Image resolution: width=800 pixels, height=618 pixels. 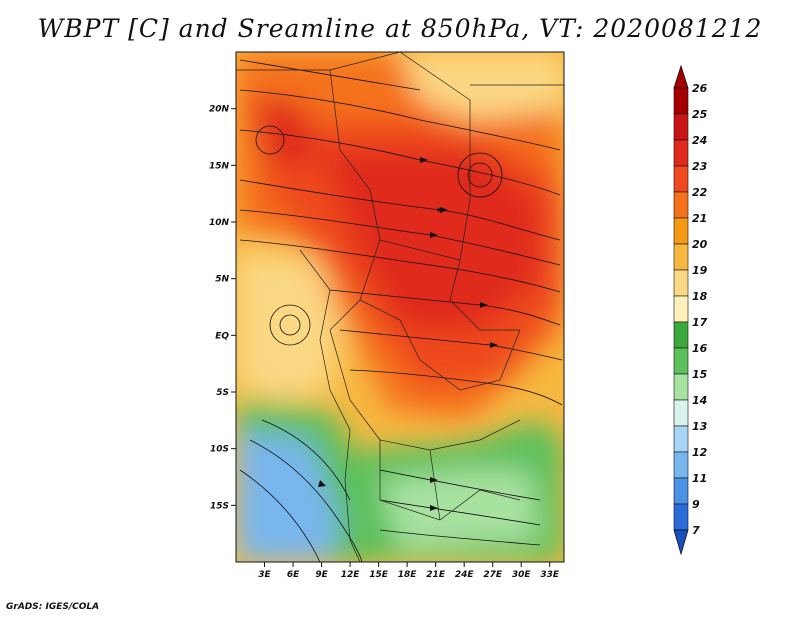 I want to click on wbpt-region-19b, so click(x=288, y=325).